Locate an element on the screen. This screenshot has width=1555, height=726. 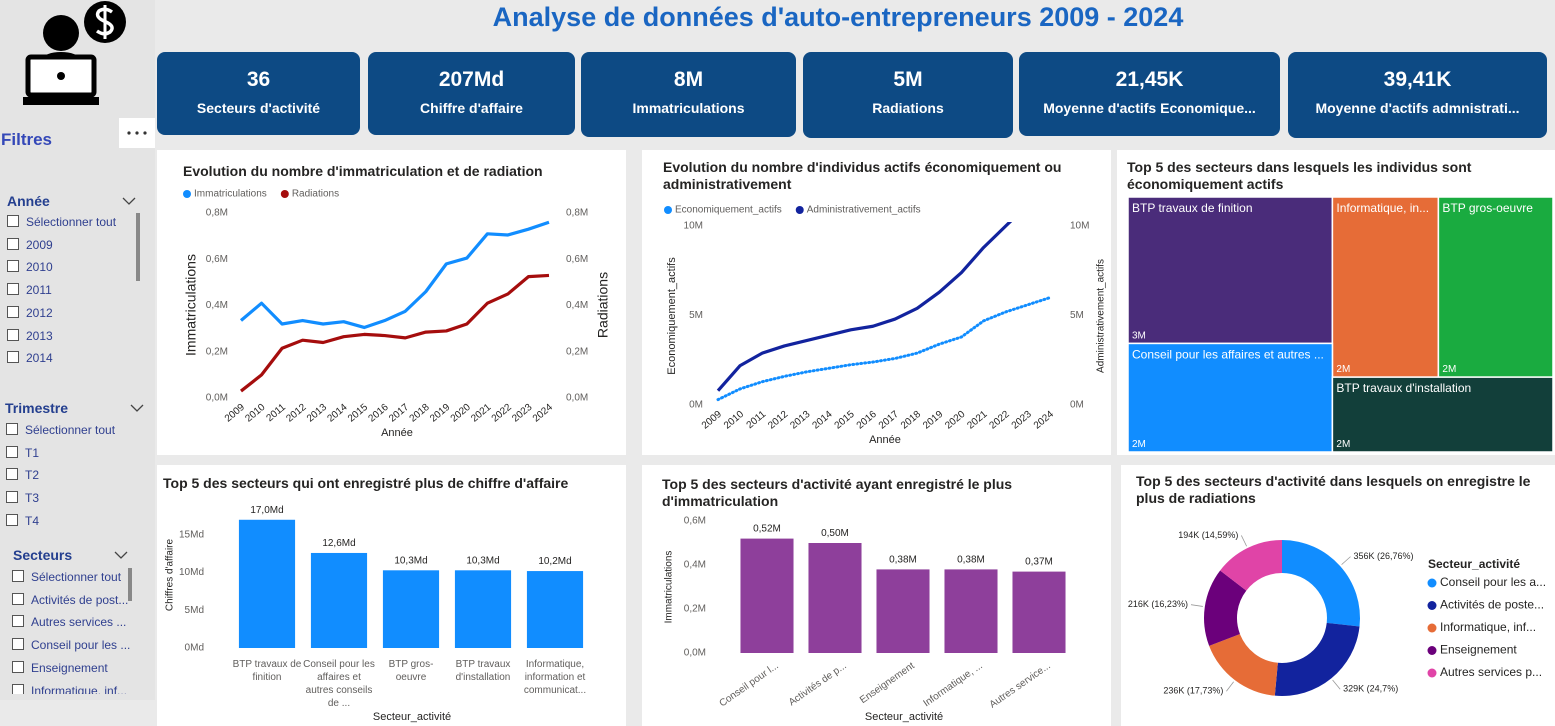
legend-marker is located at coordinates (1432, 628).